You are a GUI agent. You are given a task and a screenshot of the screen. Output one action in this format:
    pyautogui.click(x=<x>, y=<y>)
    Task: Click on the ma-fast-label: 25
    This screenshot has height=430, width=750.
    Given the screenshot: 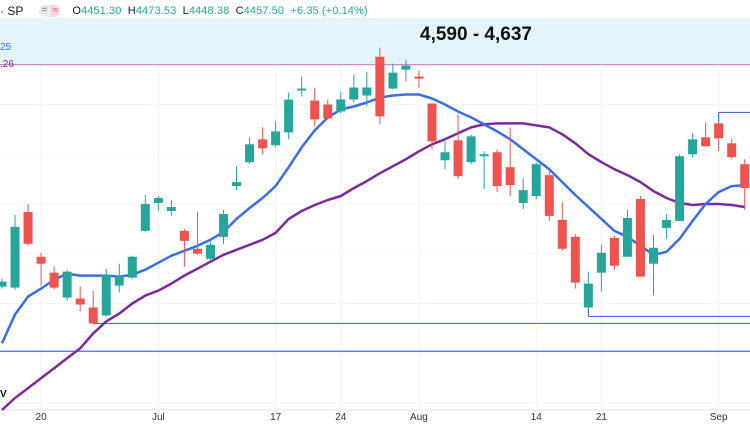 What is the action you would take?
    pyautogui.click(x=6, y=47)
    